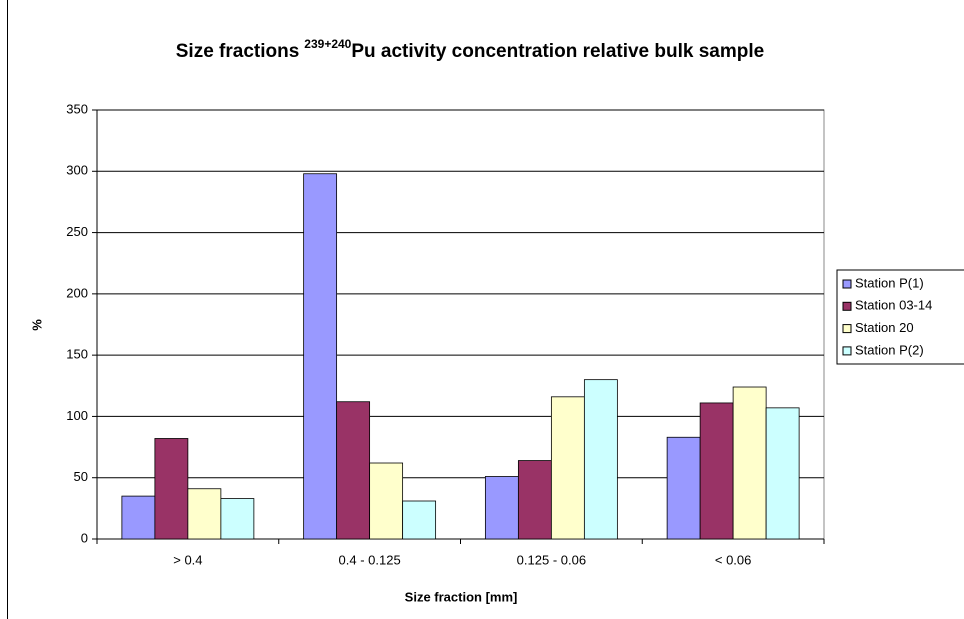 The width and height of the screenshot is (964, 619). Describe the element at coordinates (551, 559) in the screenshot. I see `x-tick-label: 0.125 - 0.06` at that location.